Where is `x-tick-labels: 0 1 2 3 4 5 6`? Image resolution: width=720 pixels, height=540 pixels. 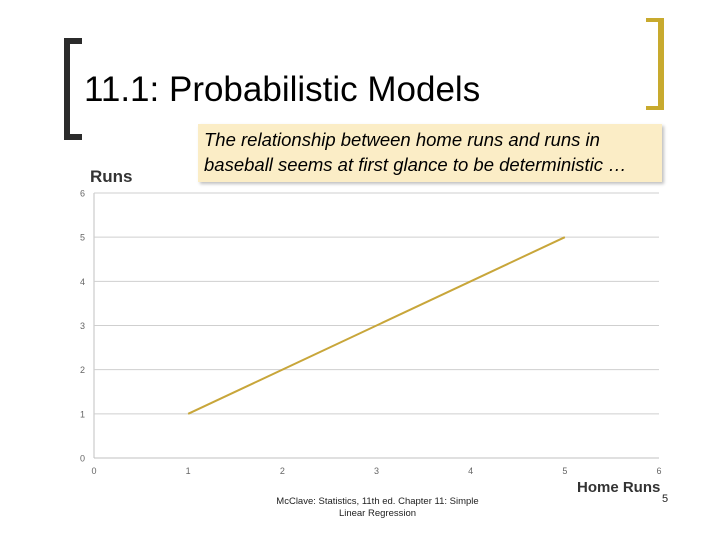 x-tick-labels: 0 1 2 3 4 5 6 is located at coordinates (376, 471).